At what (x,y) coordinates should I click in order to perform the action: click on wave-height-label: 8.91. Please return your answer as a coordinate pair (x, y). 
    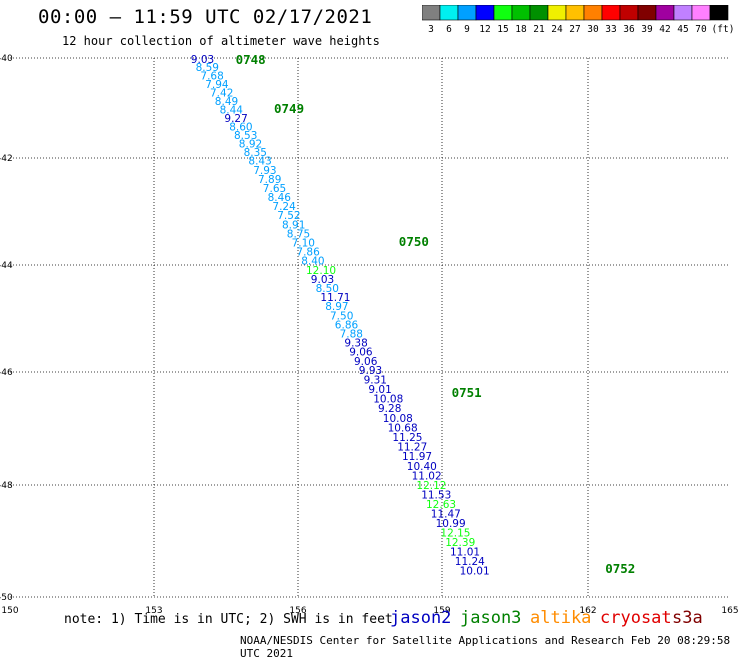
    Looking at the image, I should click on (293, 225).